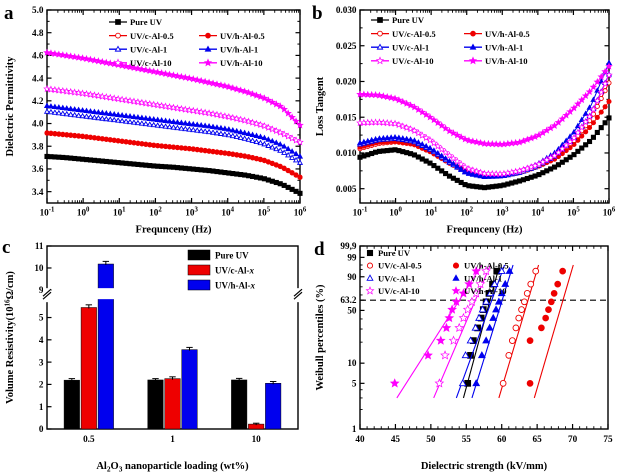 This screenshot has height=473, width=617. Describe the element at coordinates (352, 277) in the screenshot. I see `svg-text: 90` at that location.